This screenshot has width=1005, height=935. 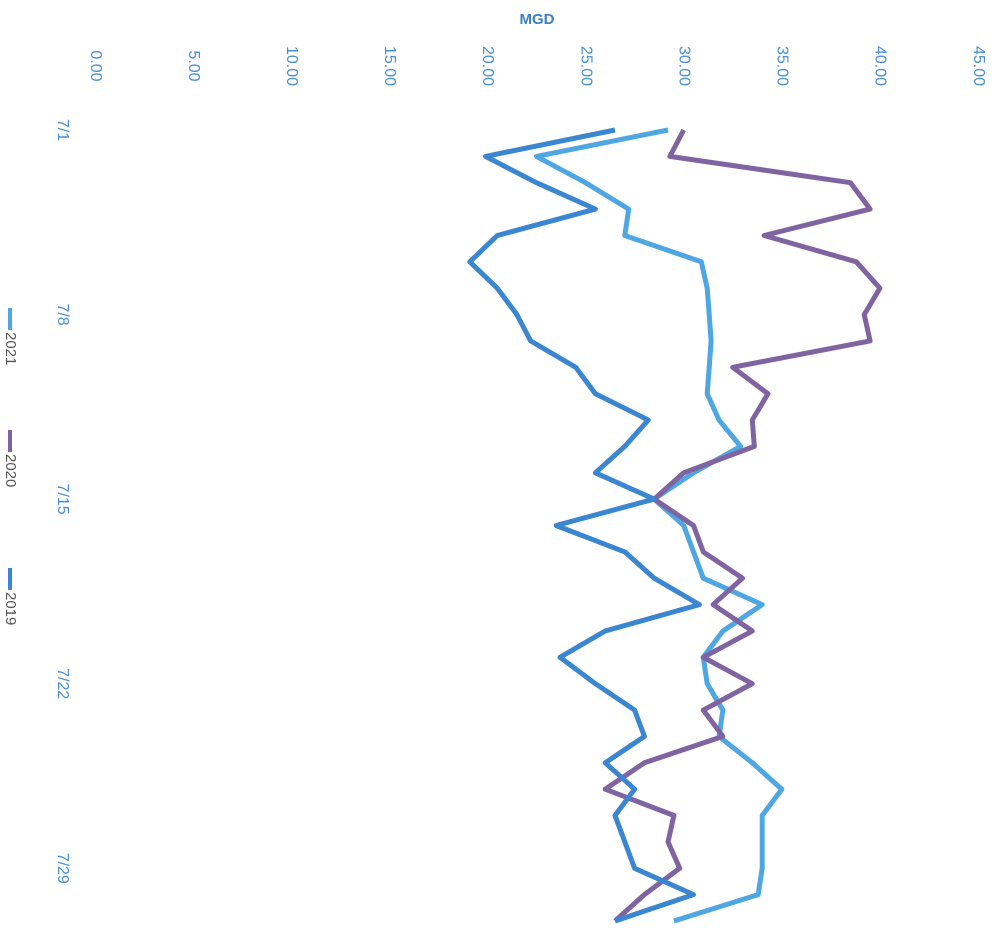 What do you see at coordinates (62, 683) in the screenshot?
I see `date-tick-label: 7/22` at bounding box center [62, 683].